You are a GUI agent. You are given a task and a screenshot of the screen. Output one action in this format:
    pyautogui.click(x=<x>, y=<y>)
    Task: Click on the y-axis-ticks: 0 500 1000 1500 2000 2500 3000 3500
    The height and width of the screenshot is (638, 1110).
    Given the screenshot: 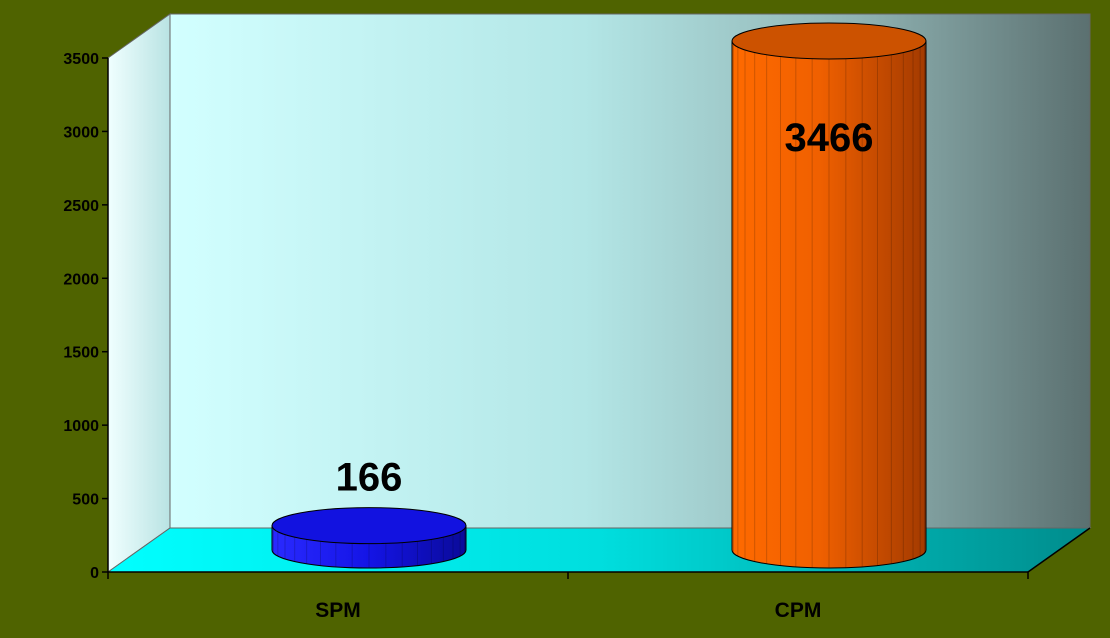 What is the action you would take?
    pyautogui.click(x=85, y=316)
    